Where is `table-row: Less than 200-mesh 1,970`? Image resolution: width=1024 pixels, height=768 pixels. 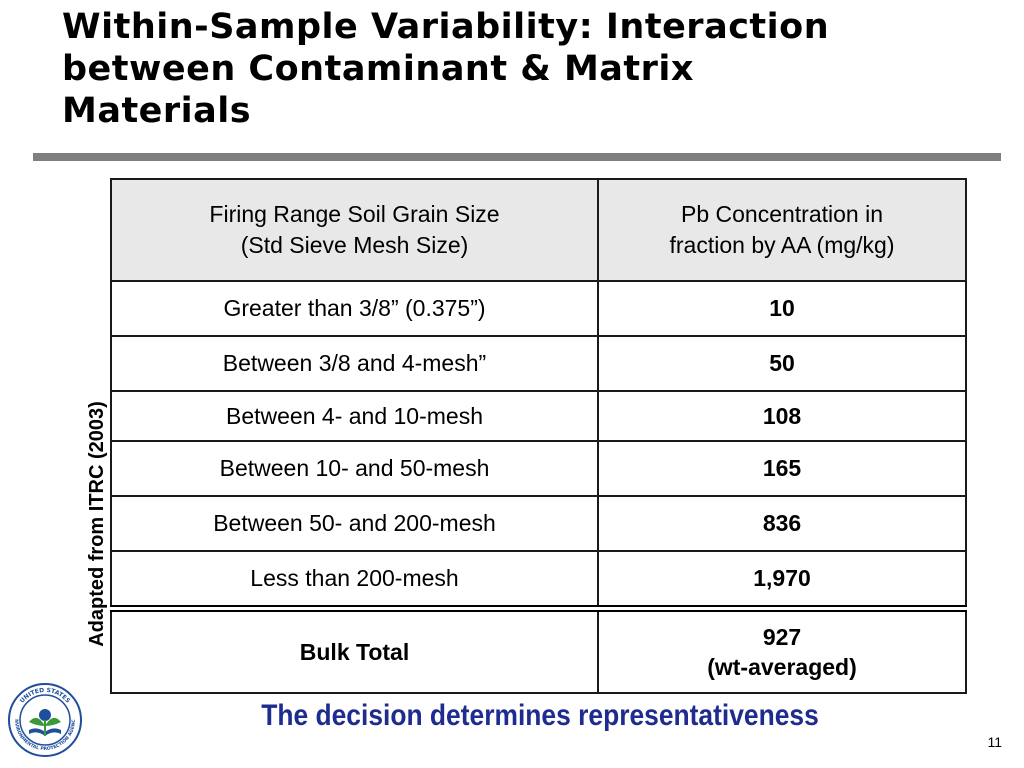
table-row: Less than 200-mesh 1,970 is located at coordinates (538, 580).